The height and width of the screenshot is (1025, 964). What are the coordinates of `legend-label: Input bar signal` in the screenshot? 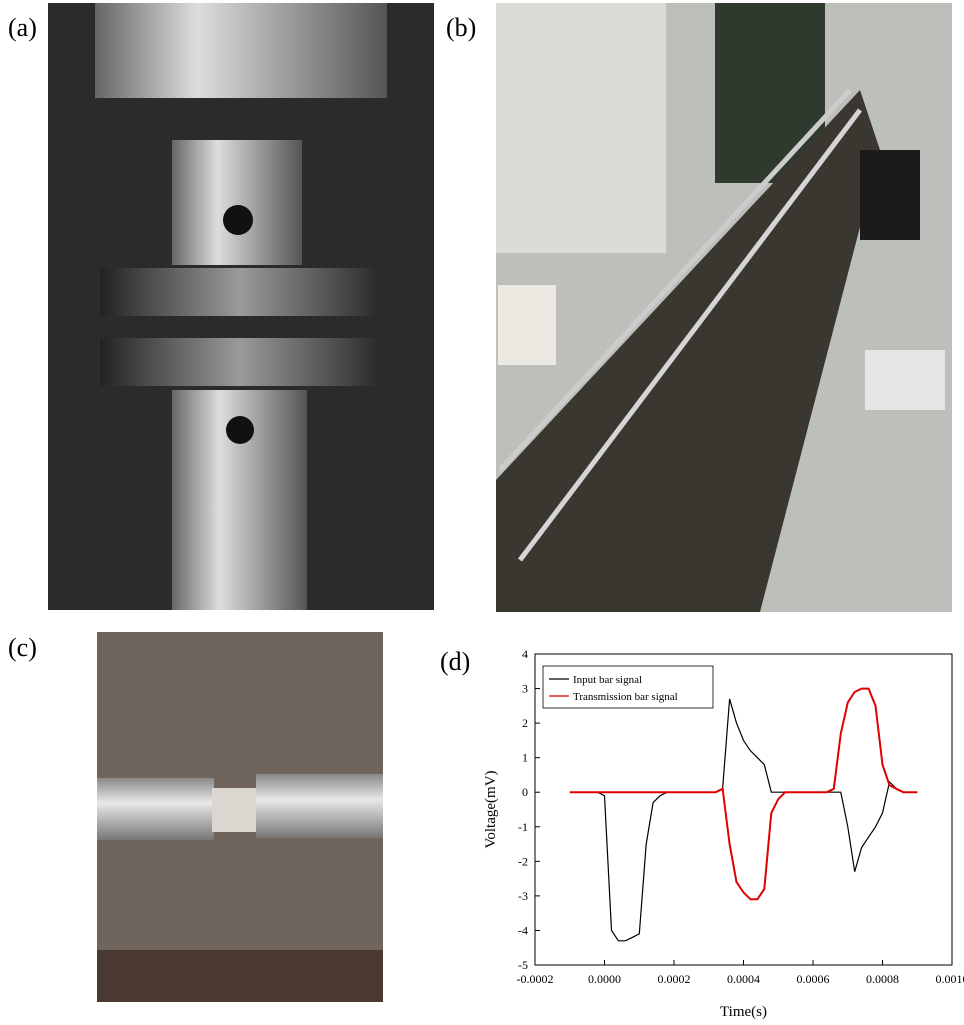 It's located at (607, 680).